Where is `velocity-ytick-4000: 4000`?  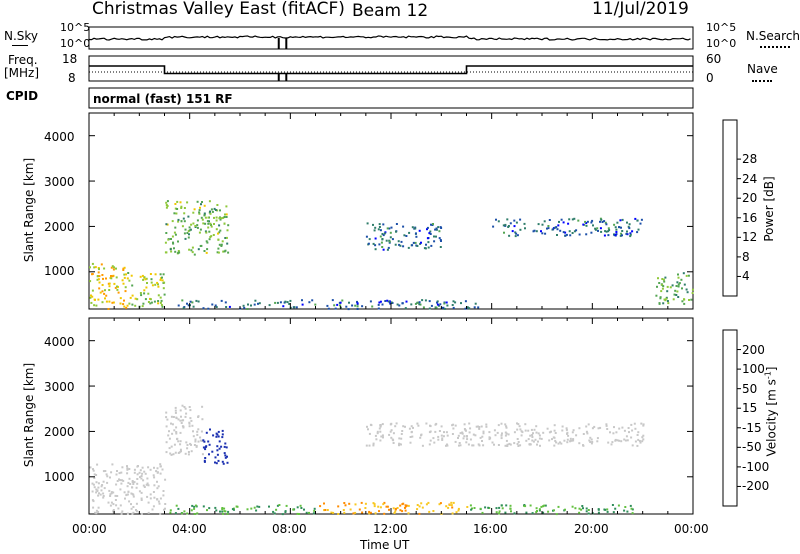 velocity-ytick-4000: 4000 is located at coordinates (59, 342).